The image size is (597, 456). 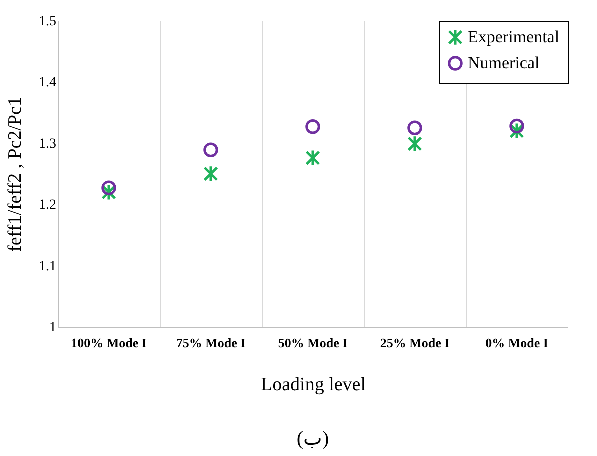 I want to click on y-tick-label: 1, so click(x=53, y=328).